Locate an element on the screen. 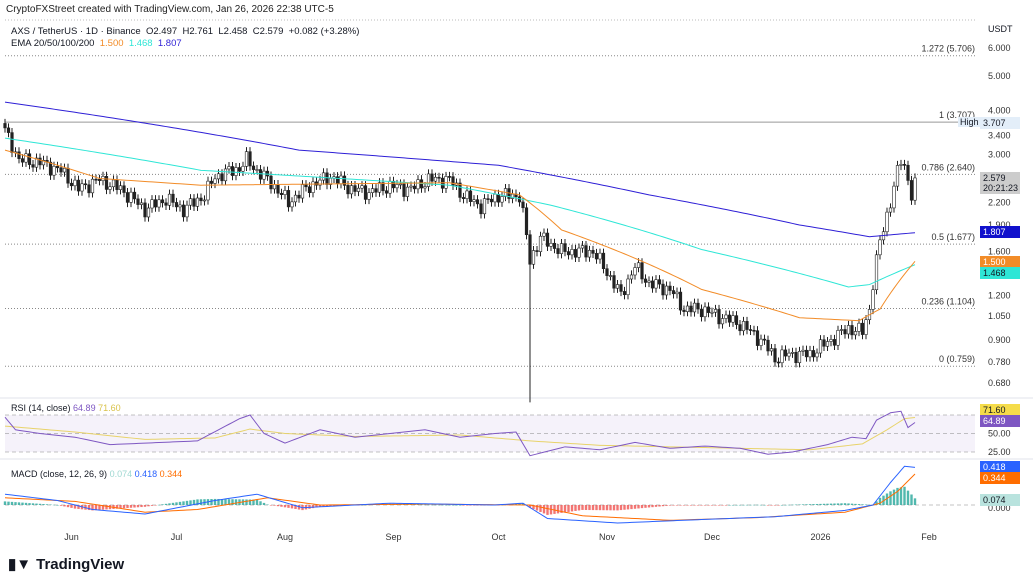 This screenshot has width=1033, height=584. ema200-value: 1.807 is located at coordinates (169, 43).